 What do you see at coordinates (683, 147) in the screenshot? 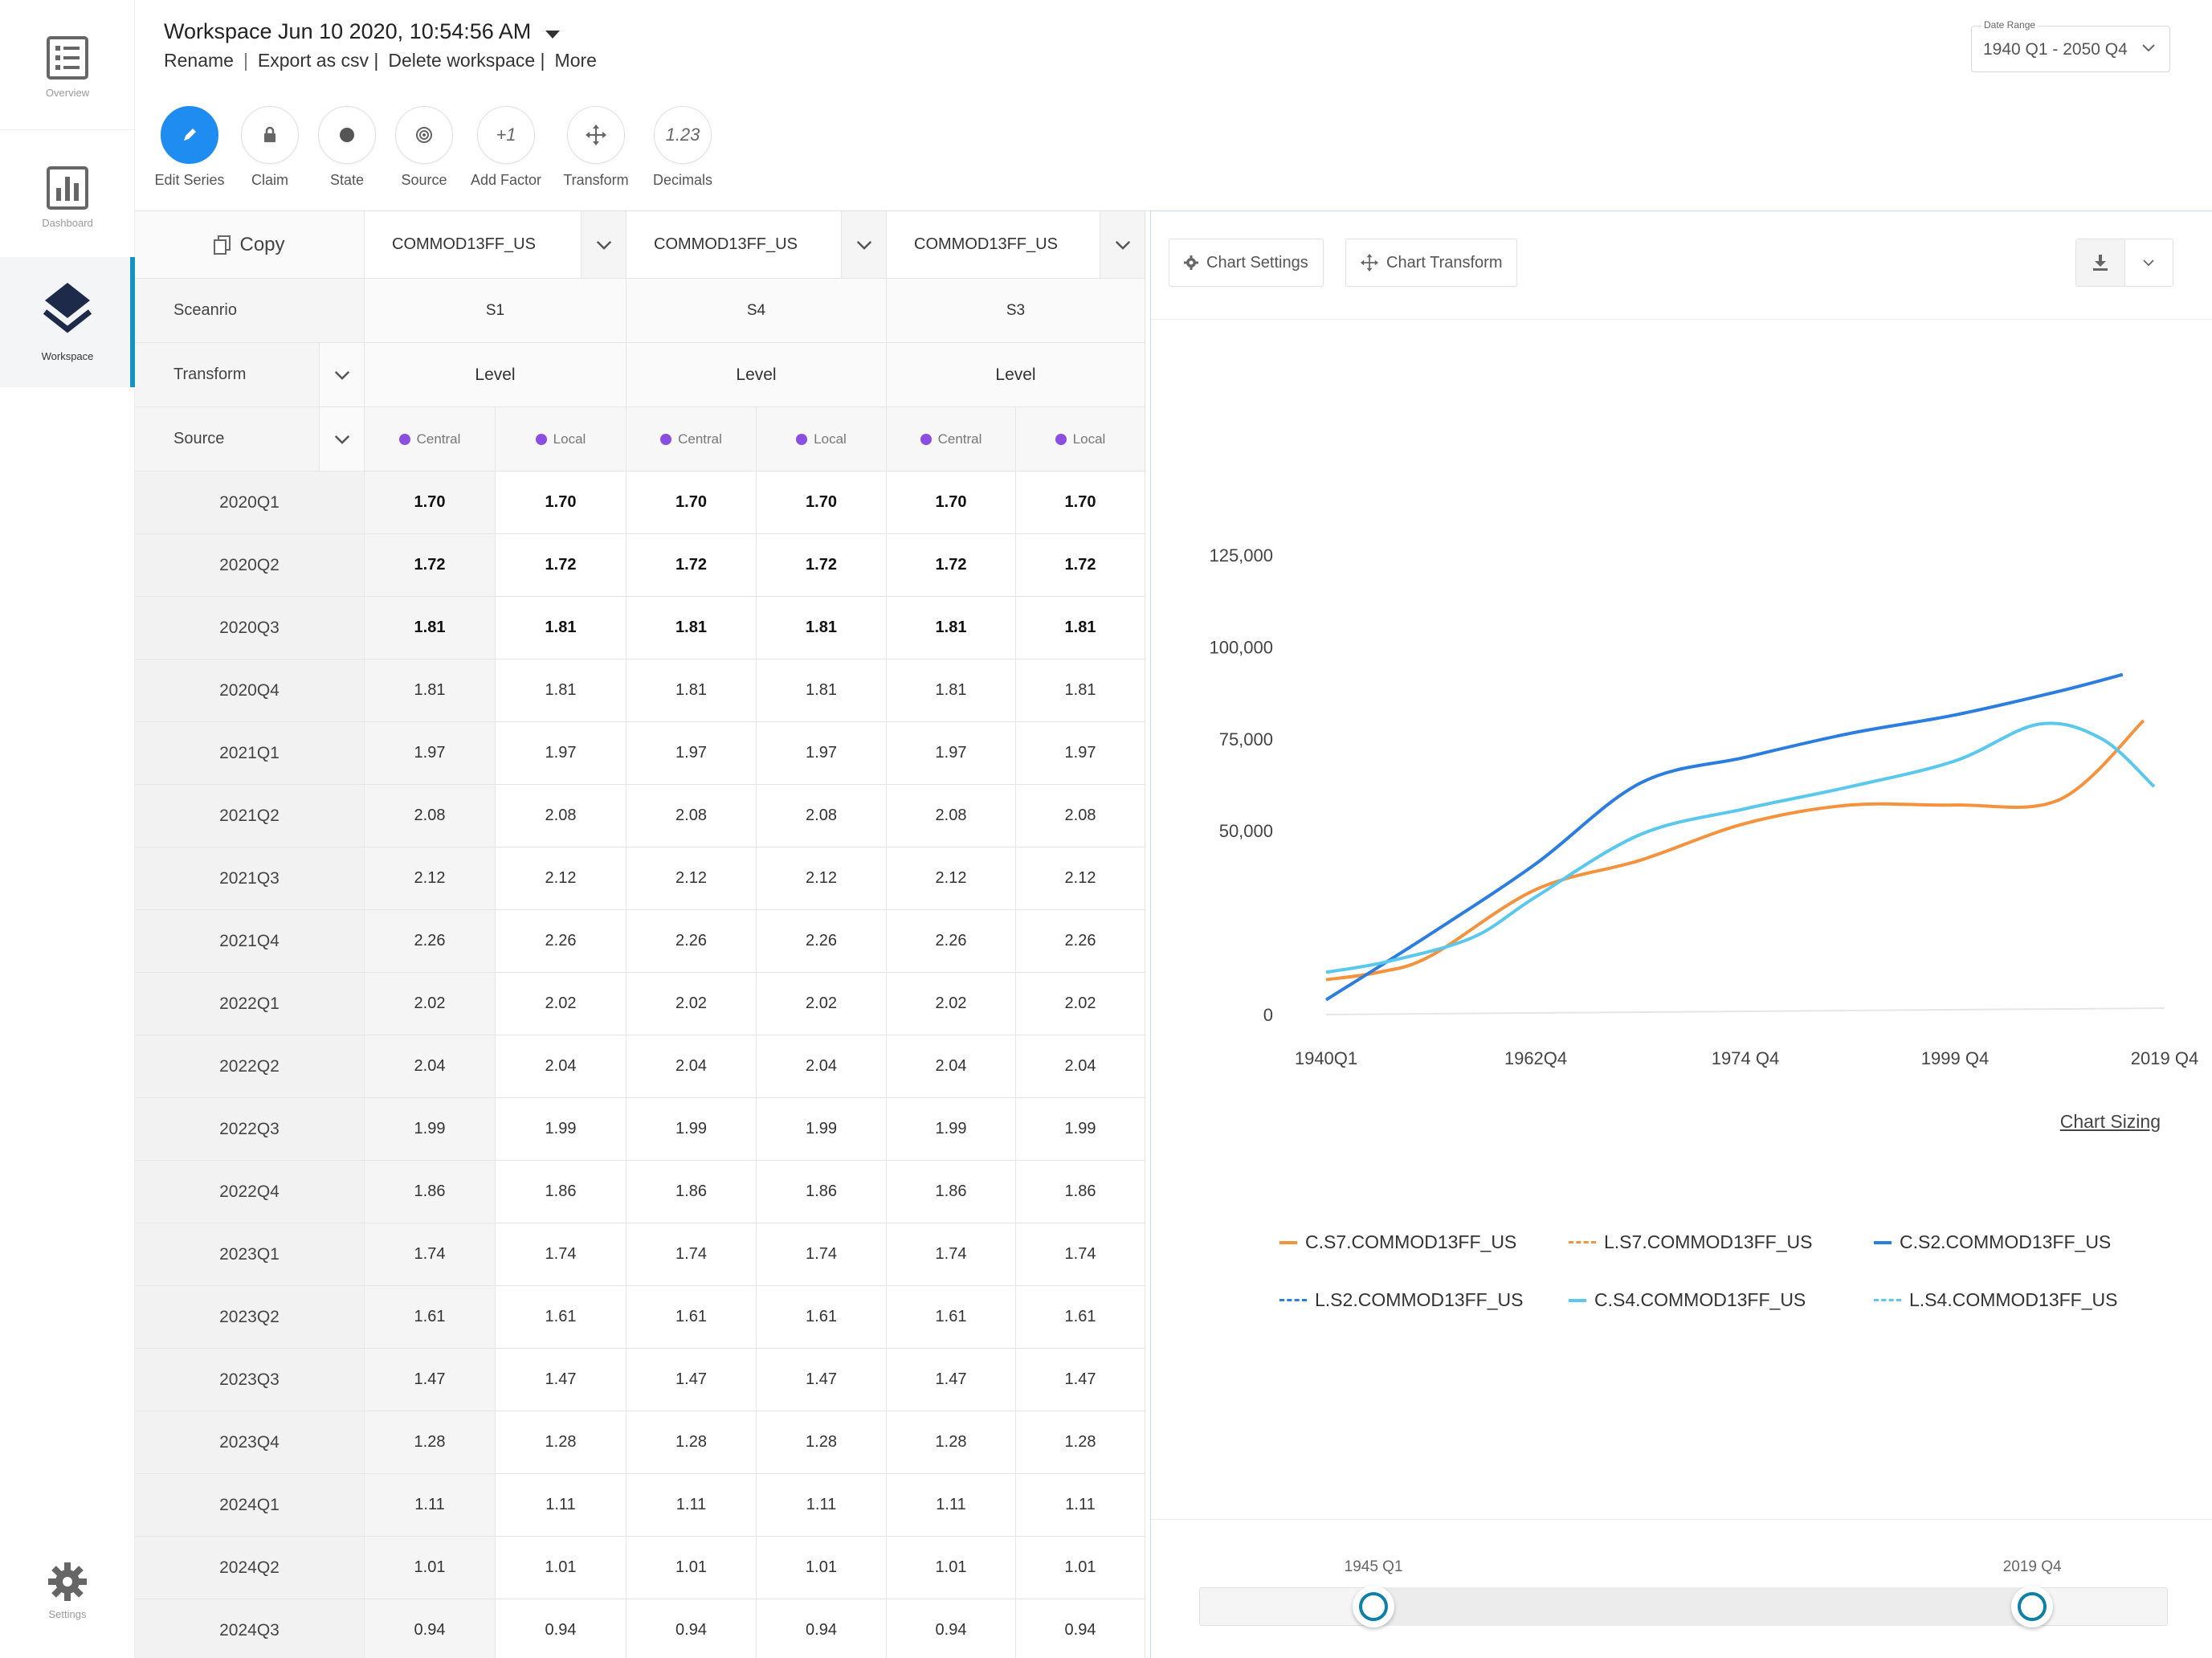
I see `decimals-button: 1.23 Decimals` at bounding box center [683, 147].